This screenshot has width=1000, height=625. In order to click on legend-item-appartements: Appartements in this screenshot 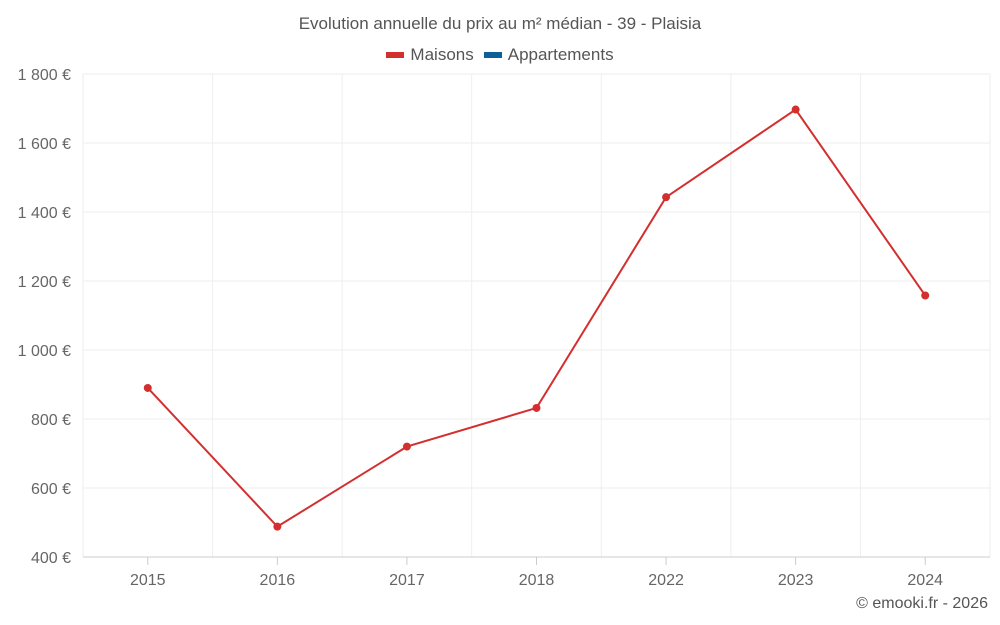, I will do `click(548, 55)`.